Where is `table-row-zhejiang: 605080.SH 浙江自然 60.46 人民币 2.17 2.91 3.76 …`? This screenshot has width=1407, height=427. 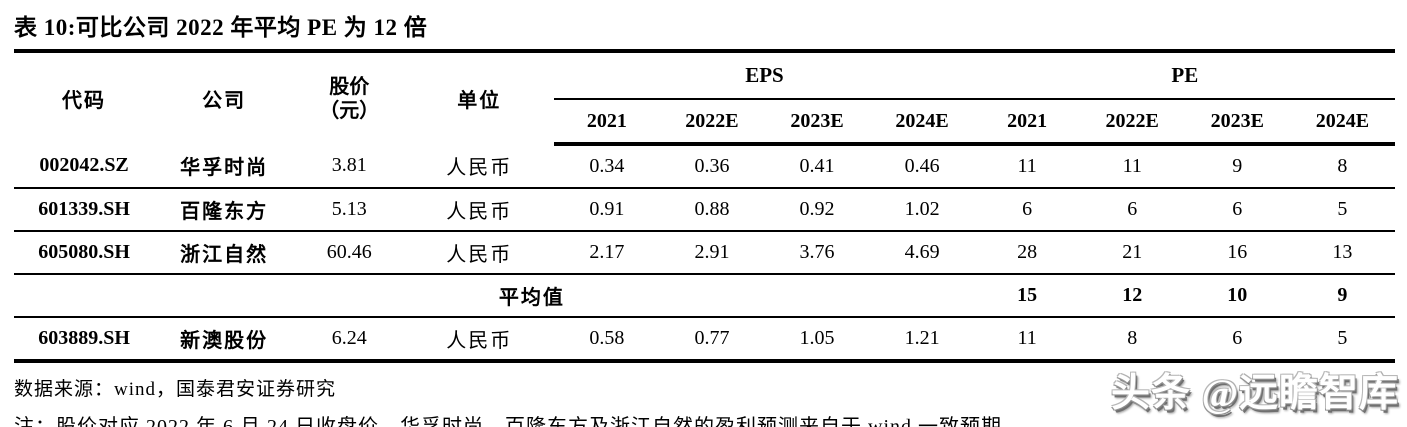 table-row-zhejiang: 605080.SH 浙江自然 60.46 人民币 2.17 2.91 3.76 … is located at coordinates (704, 252).